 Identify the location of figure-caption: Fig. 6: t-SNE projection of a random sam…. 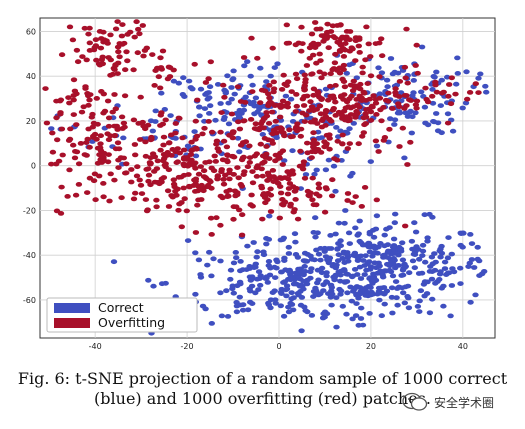
(262, 389).